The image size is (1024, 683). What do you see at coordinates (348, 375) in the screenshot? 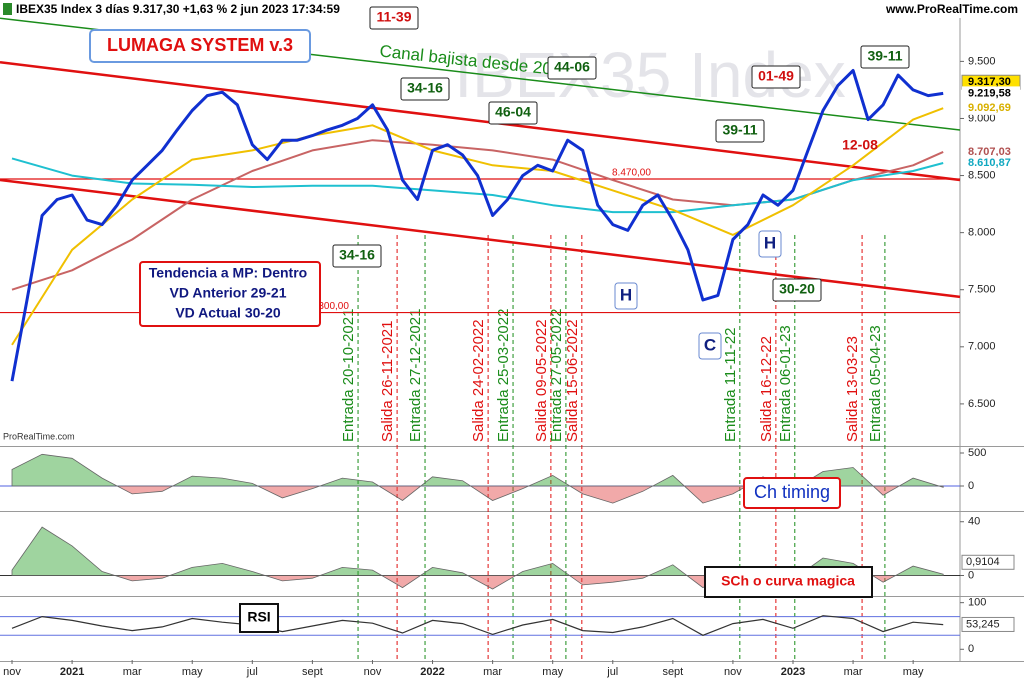
I see `signal-label: Entrada 20-10-2021` at bounding box center [348, 375].